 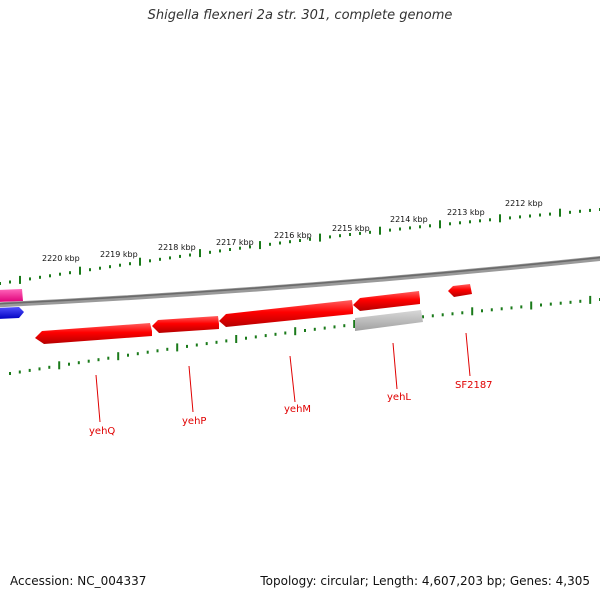 What do you see at coordinates (11, 295) in the screenshot?
I see `partial-gene-upper` at bounding box center [11, 295].